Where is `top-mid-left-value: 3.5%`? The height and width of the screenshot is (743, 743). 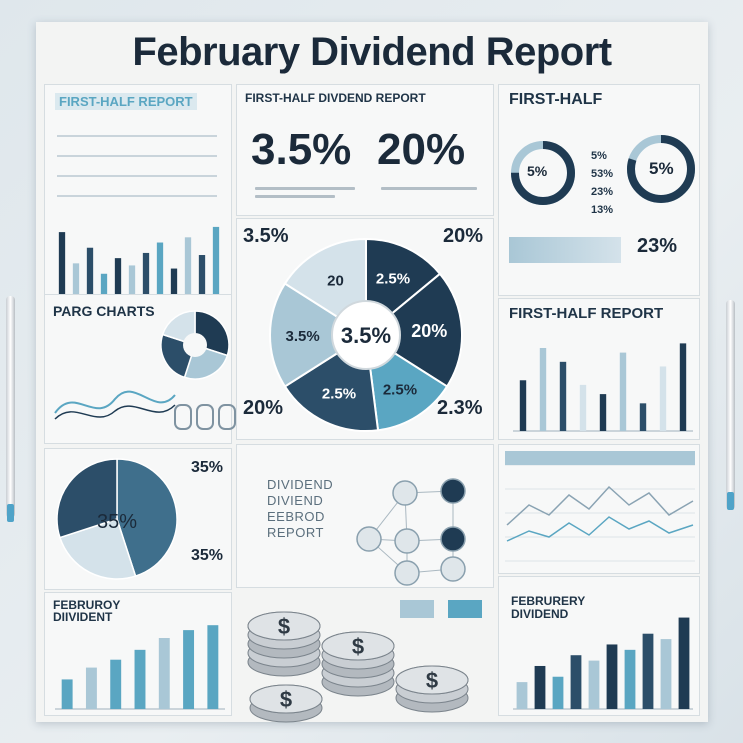 top-mid-left-value: 3.5% is located at coordinates (301, 149).